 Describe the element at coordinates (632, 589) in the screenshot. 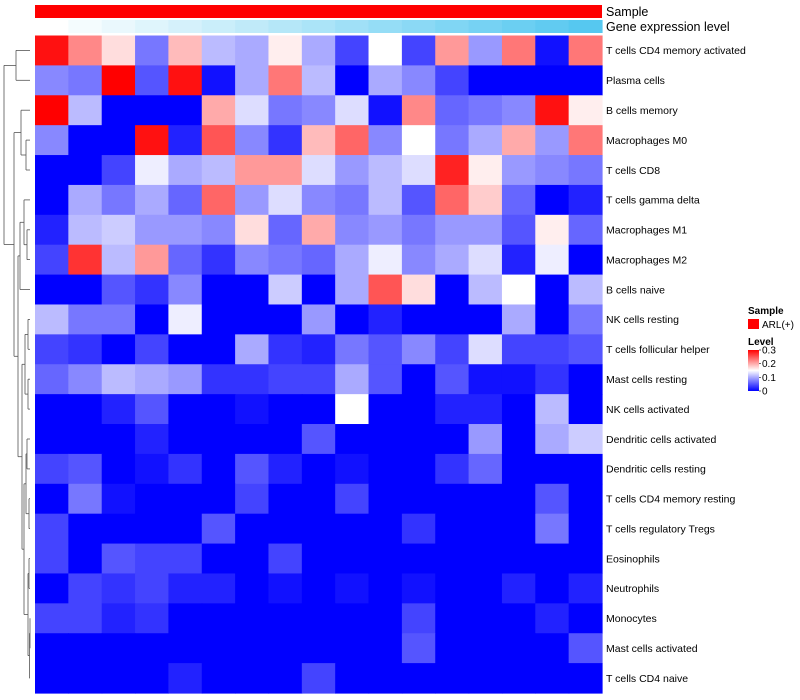

I see `row-label: Neutrophils` at that location.